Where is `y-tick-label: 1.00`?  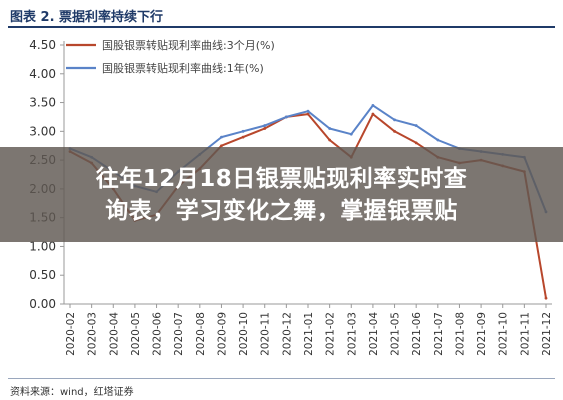 y-tick-label: 1.00 is located at coordinates (42, 246).